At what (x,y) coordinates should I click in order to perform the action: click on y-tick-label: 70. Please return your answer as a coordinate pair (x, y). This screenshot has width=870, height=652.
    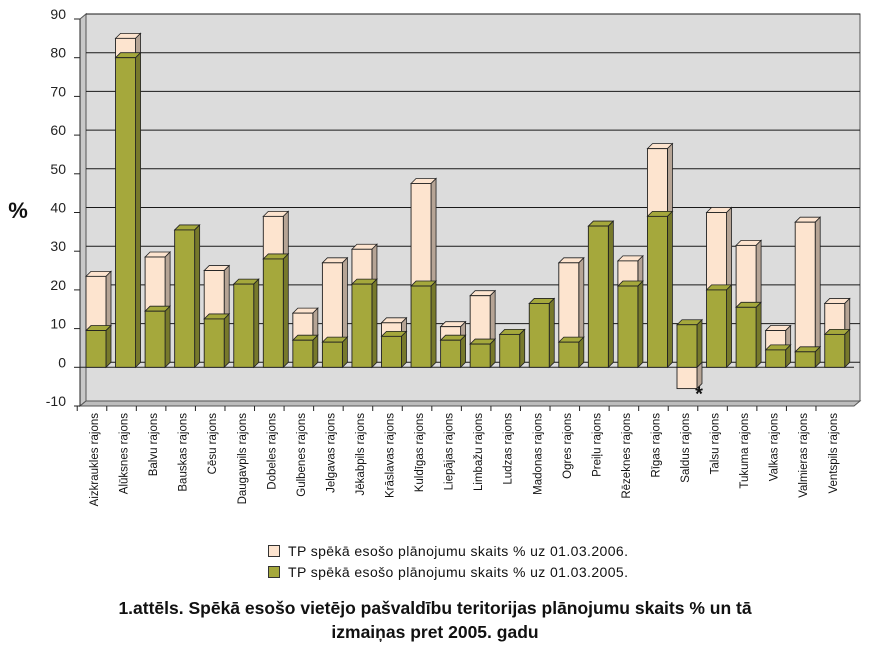
    Looking at the image, I should click on (58, 91).